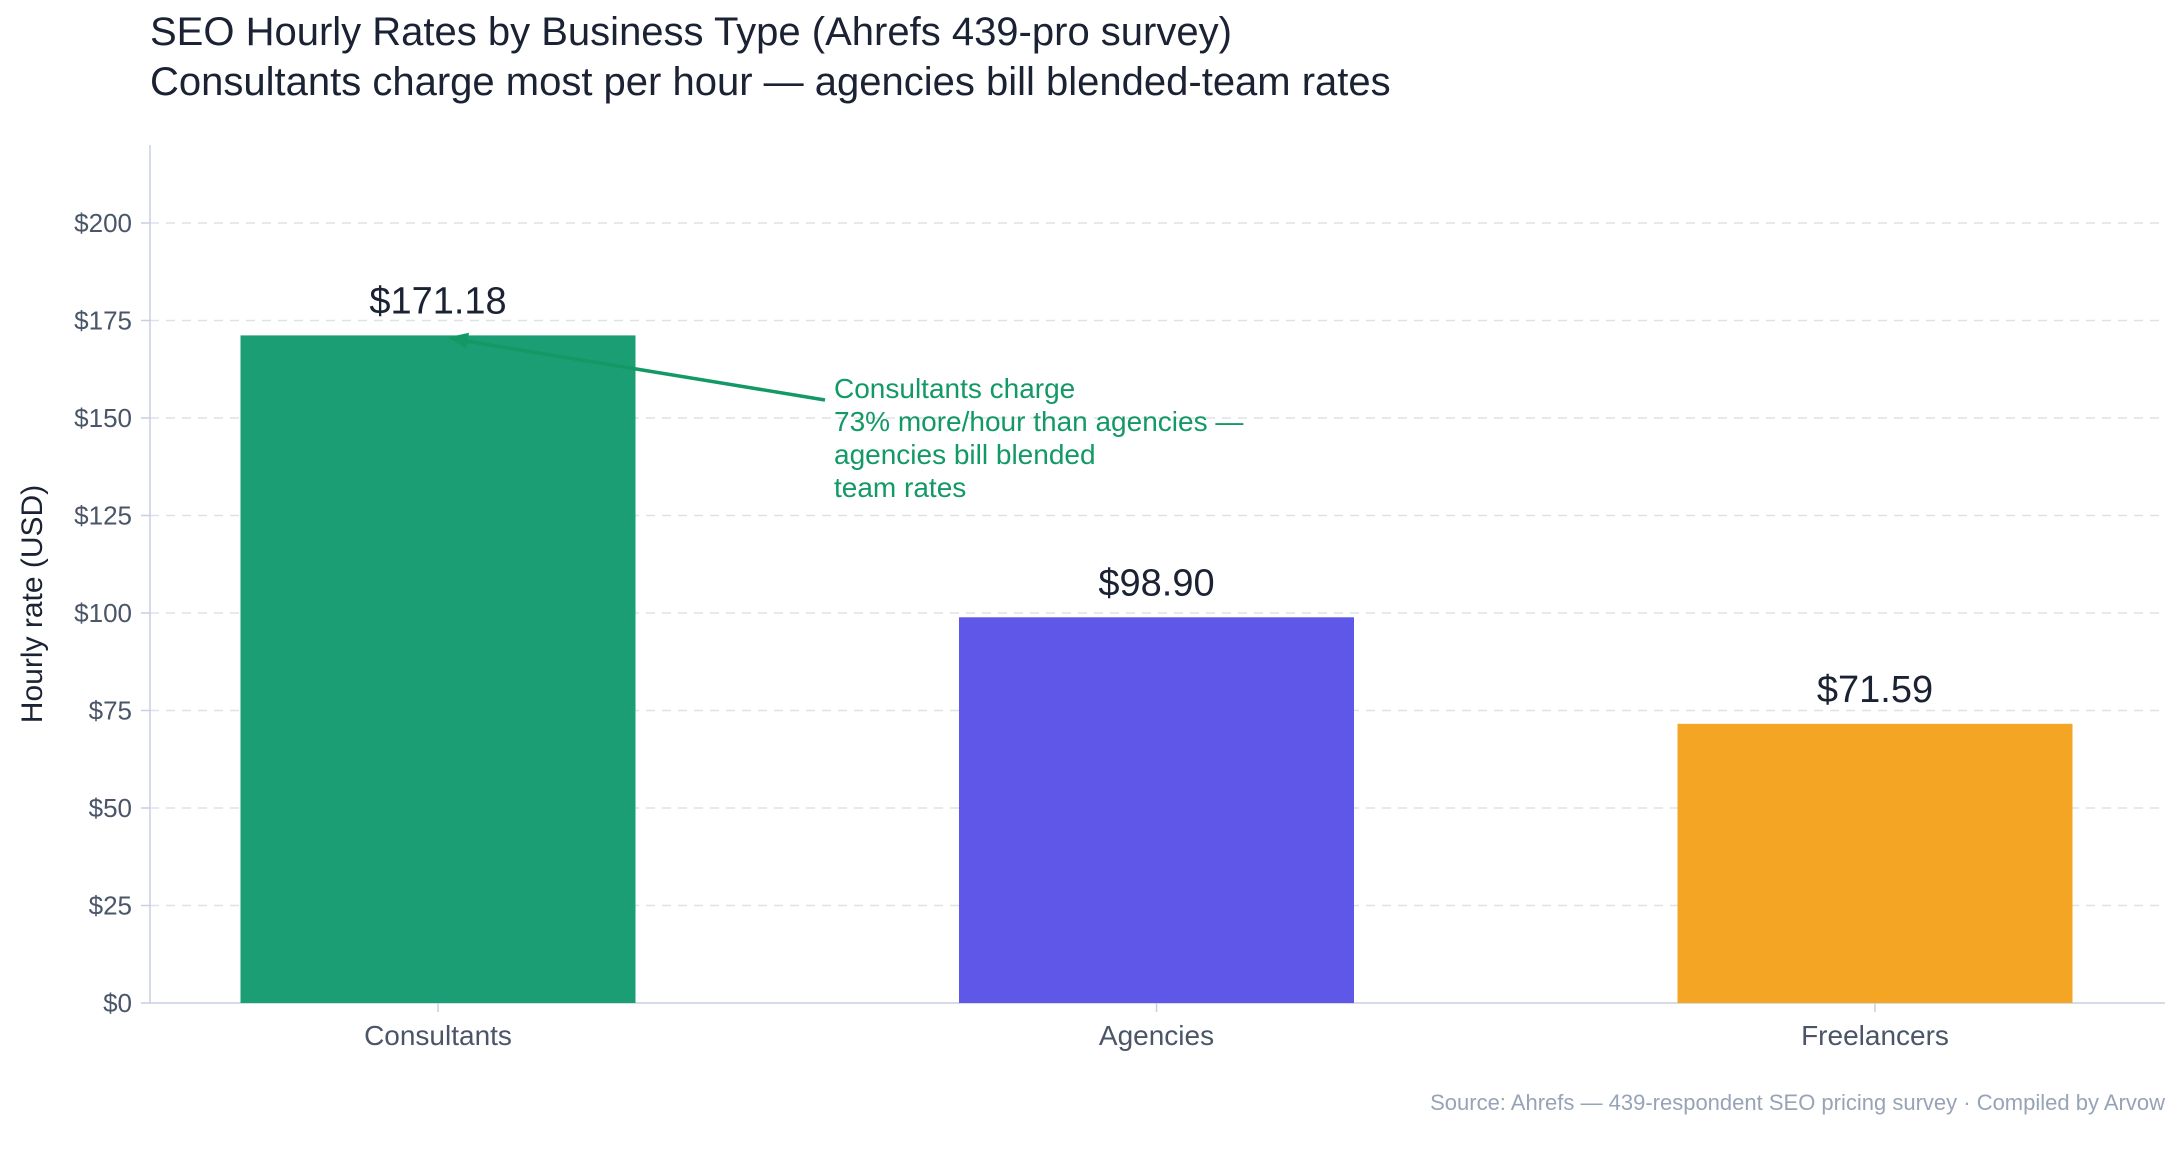  I want to click on y-tick-label: $200, so click(103, 223).